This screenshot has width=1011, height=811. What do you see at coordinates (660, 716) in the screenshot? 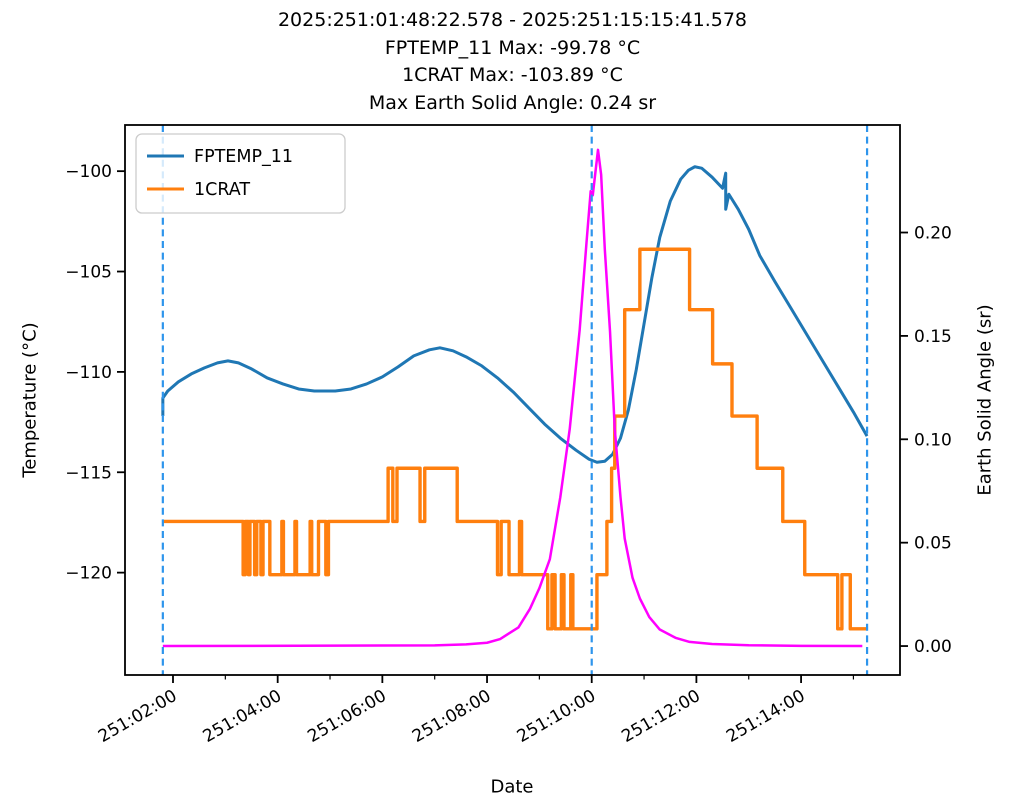
I see `x-tick-label: 251:12:00` at bounding box center [660, 716].